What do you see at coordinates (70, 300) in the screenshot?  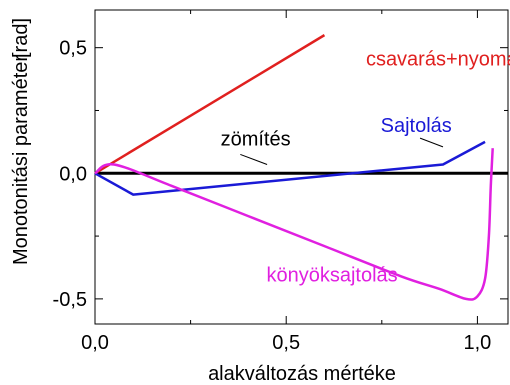 I see `y-tick-label: -0,5` at bounding box center [70, 300].